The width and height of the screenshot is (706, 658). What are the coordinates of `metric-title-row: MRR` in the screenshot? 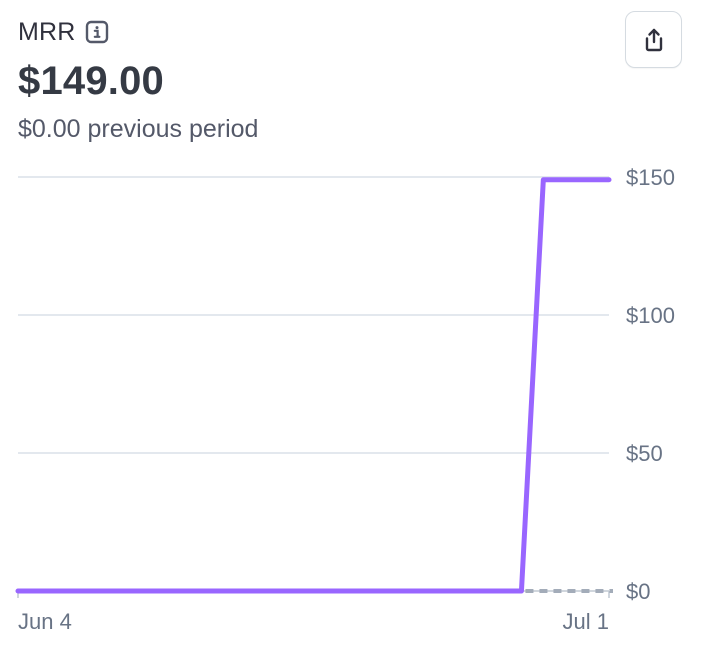 It's located at (298, 32).